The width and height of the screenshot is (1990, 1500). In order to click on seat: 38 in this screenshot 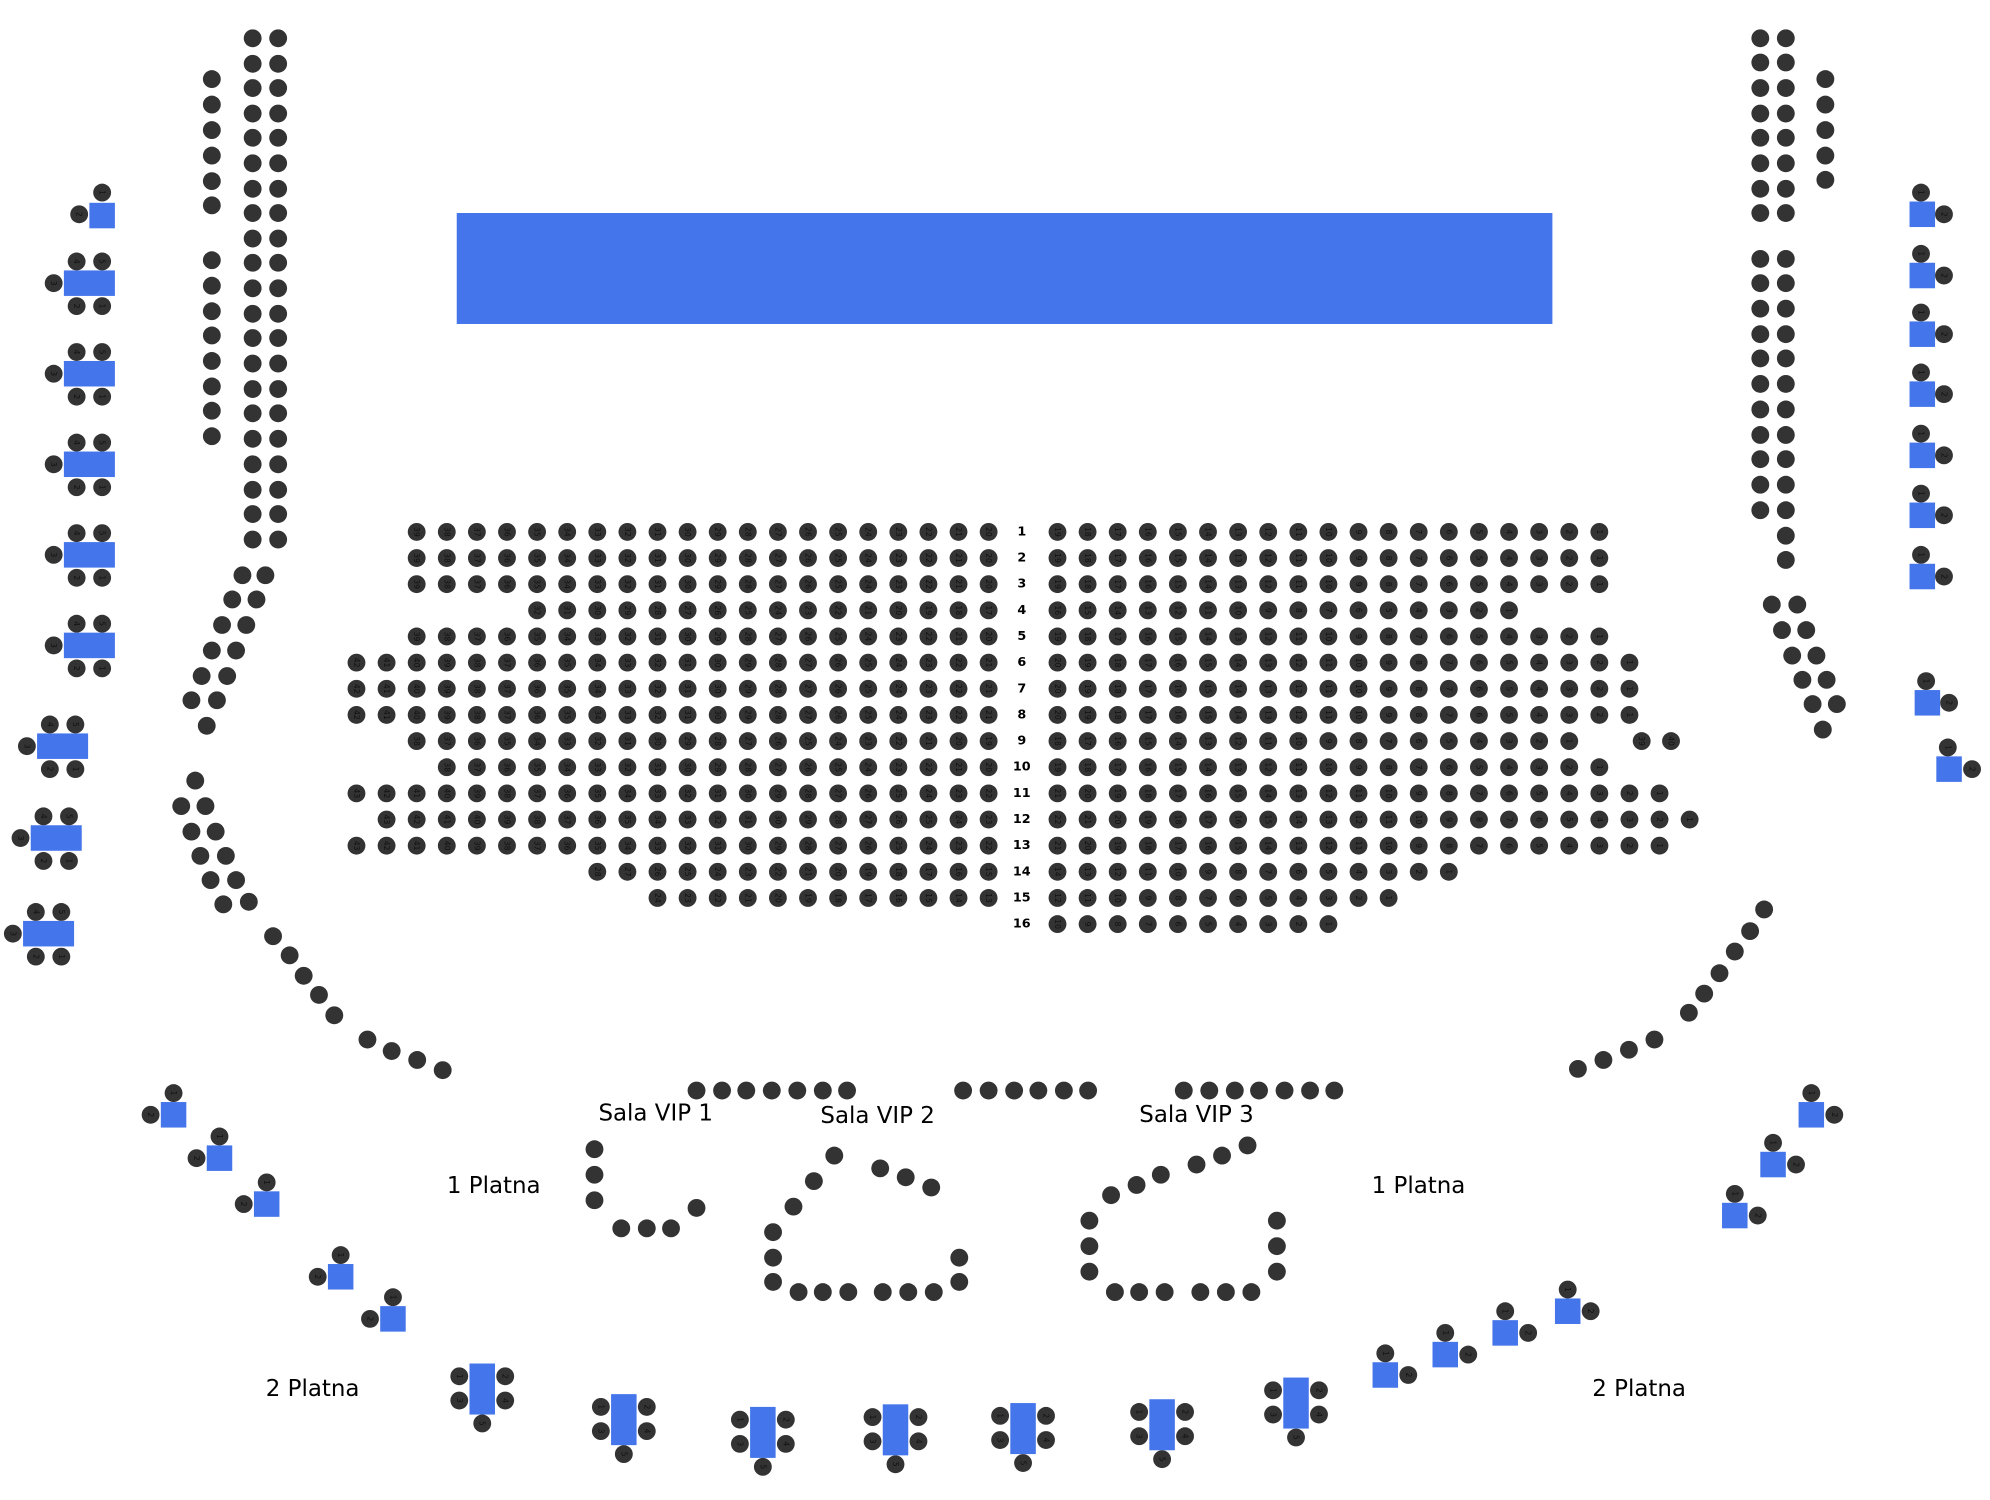, I will do `click(446, 531)`.